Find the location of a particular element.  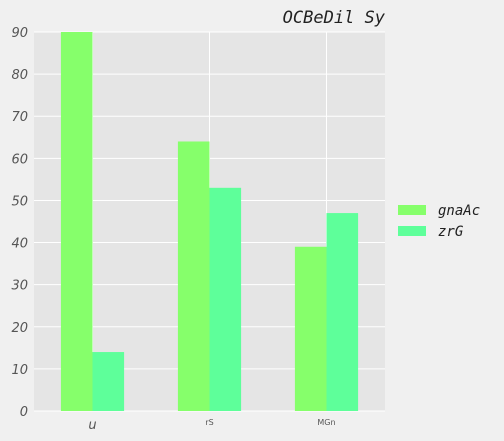

y-tick-label: 20 is located at coordinates (19, 328).